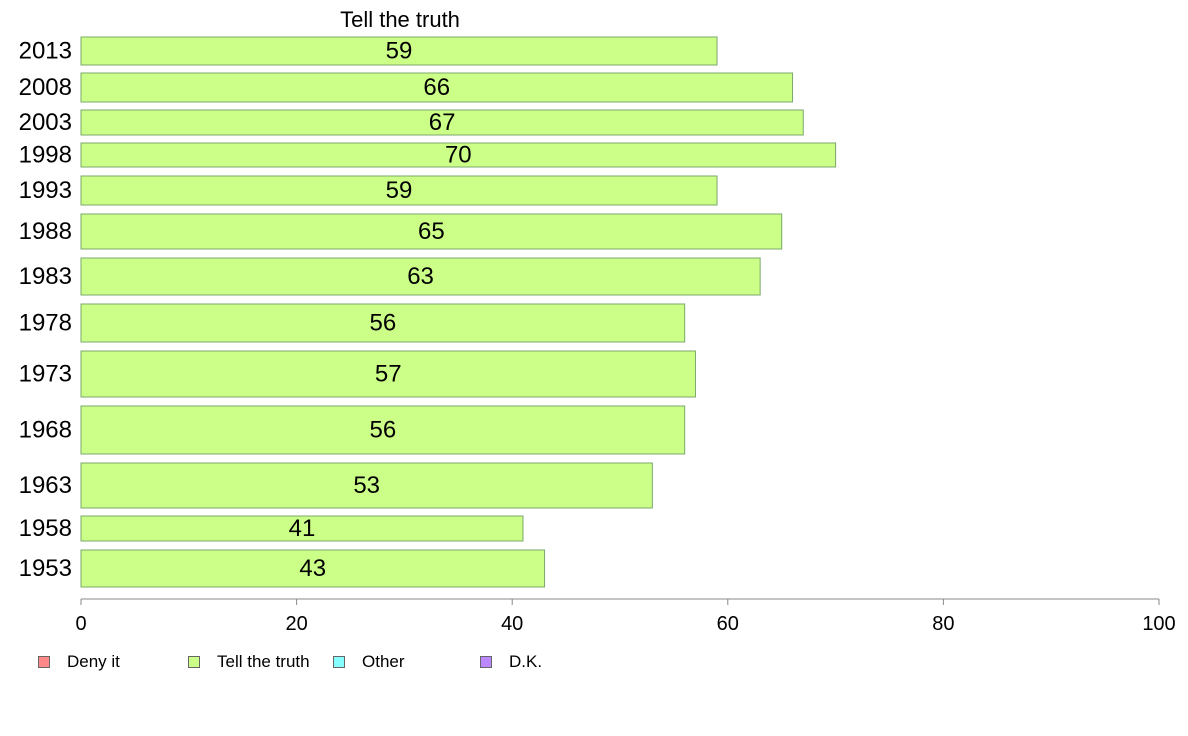 This screenshot has width=1188, height=736. I want to click on bar-1983, so click(420, 276).